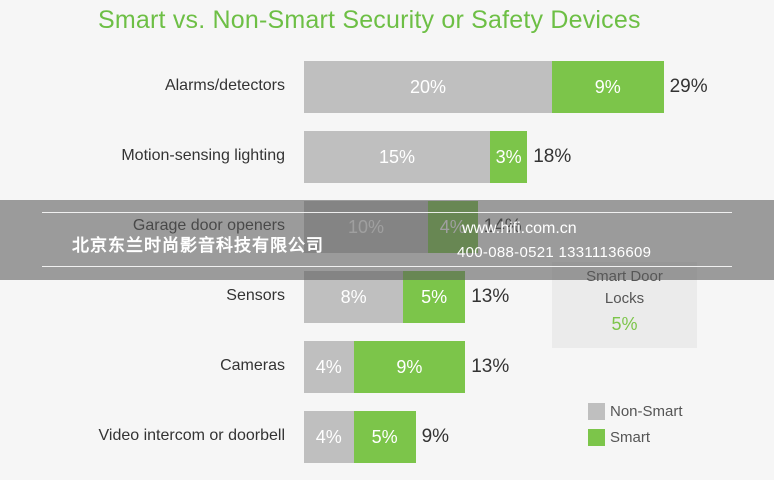 This screenshot has width=774, height=480. I want to click on legend-item-smart: Smart, so click(635, 437).